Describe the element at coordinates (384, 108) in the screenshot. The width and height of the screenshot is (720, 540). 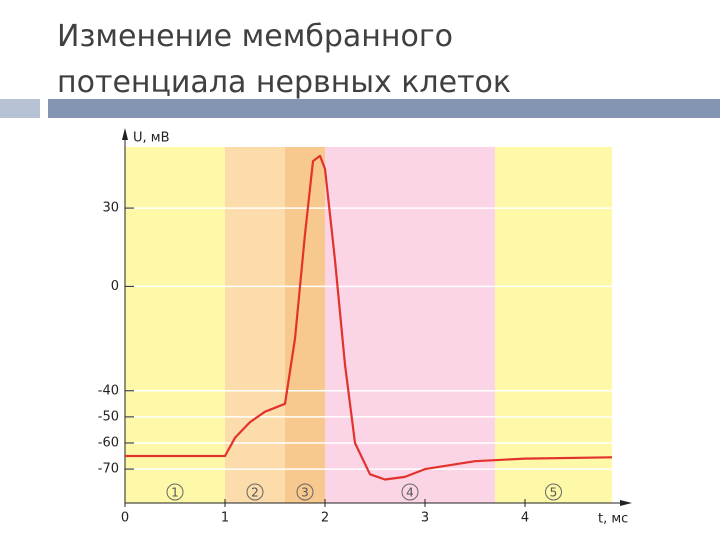
I see `decor-bar` at that location.